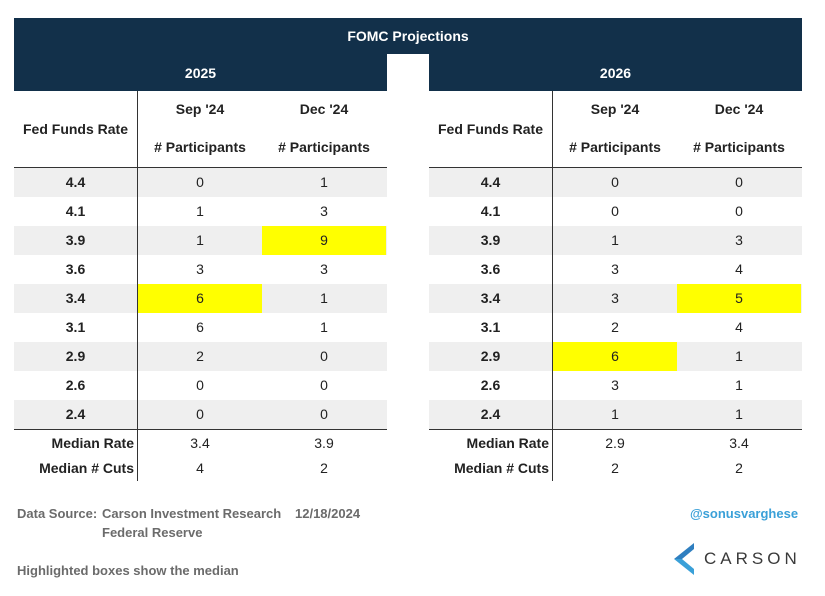 Image resolution: width=825 pixels, height=596 pixels. I want to click on summary-row: Median Rate 3.4 3.9, so click(200, 443).